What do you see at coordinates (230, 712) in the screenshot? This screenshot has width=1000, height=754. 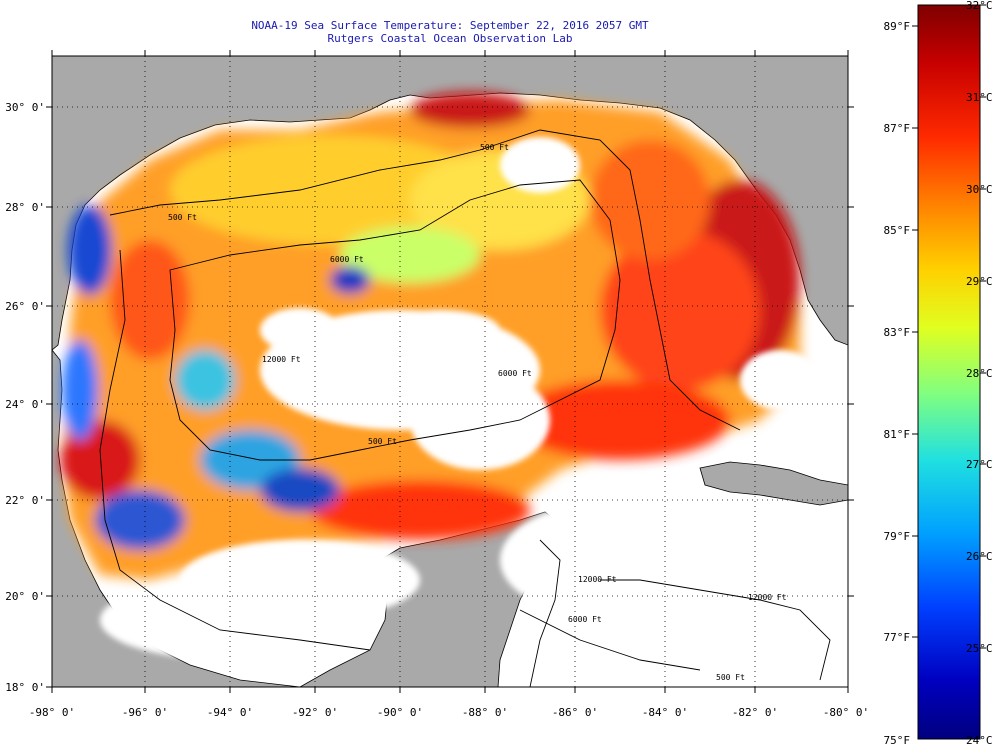 I see `lon-label: -94° 0'` at bounding box center [230, 712].